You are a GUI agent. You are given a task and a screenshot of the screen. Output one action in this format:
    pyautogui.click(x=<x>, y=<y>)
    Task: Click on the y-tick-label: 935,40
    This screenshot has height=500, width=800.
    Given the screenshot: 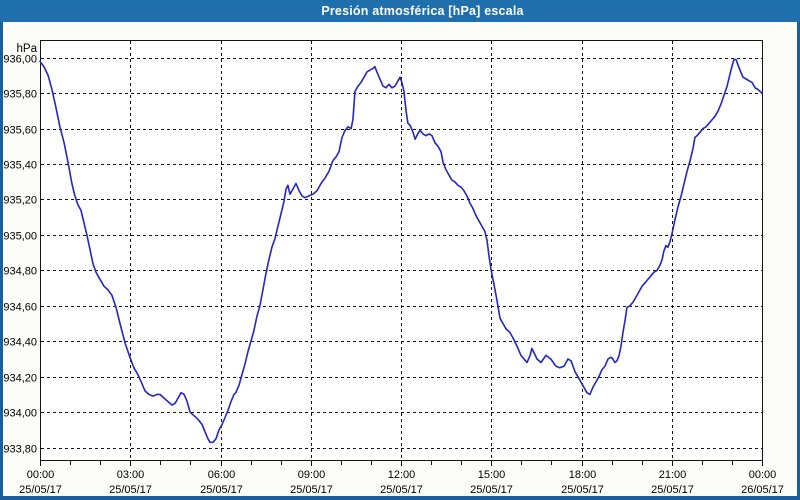 What is the action you would take?
    pyautogui.click(x=20, y=166)
    